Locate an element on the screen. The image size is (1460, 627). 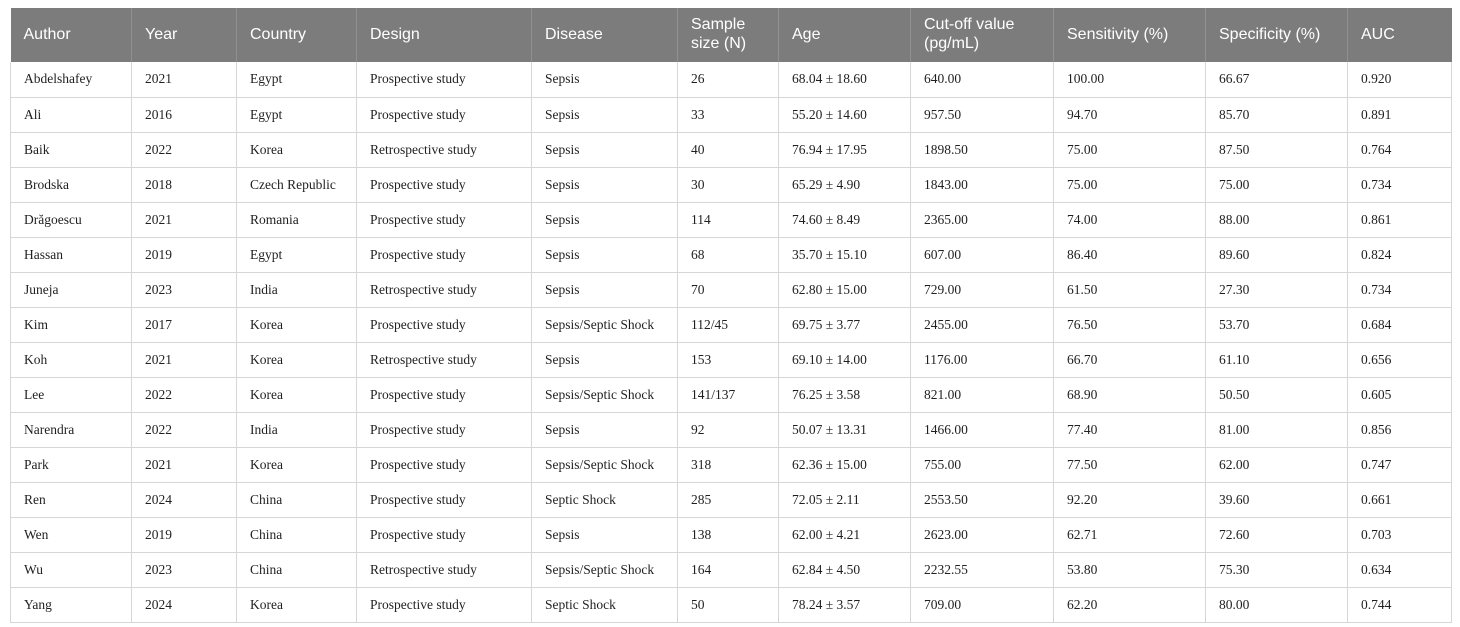
table-cell: 26 is located at coordinates (728, 80).